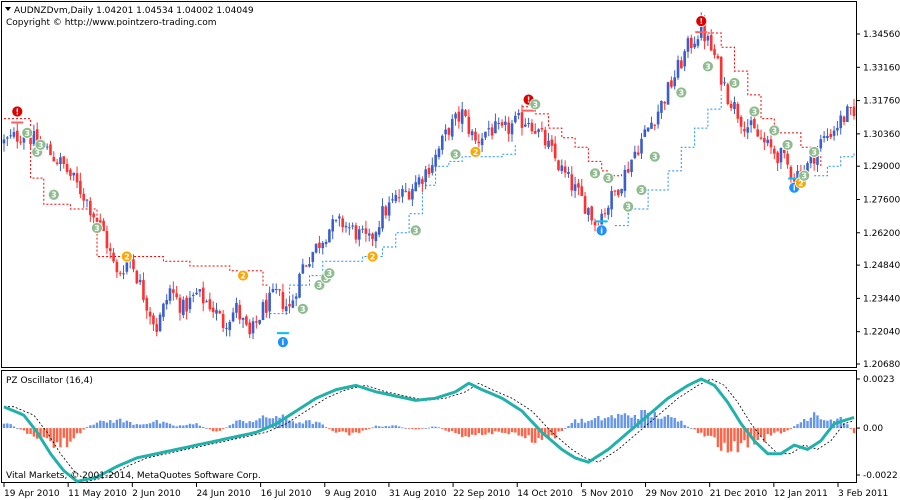 The height and width of the screenshot is (500, 900). I want to click on price-tick-label: 1.24840, so click(881, 266).